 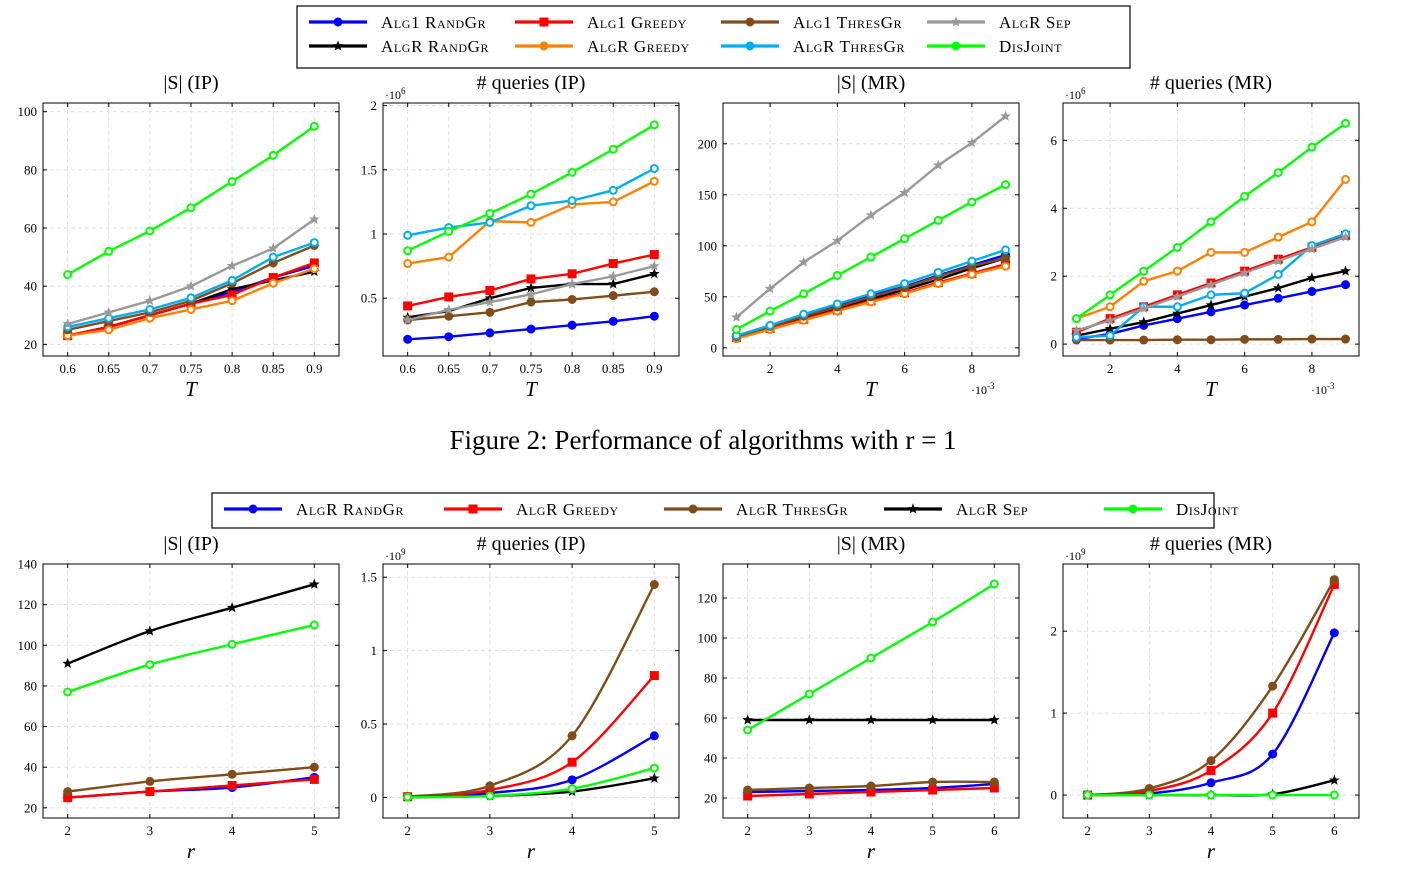 I want to click on y-tick-label: 1, so click(x=374, y=650).